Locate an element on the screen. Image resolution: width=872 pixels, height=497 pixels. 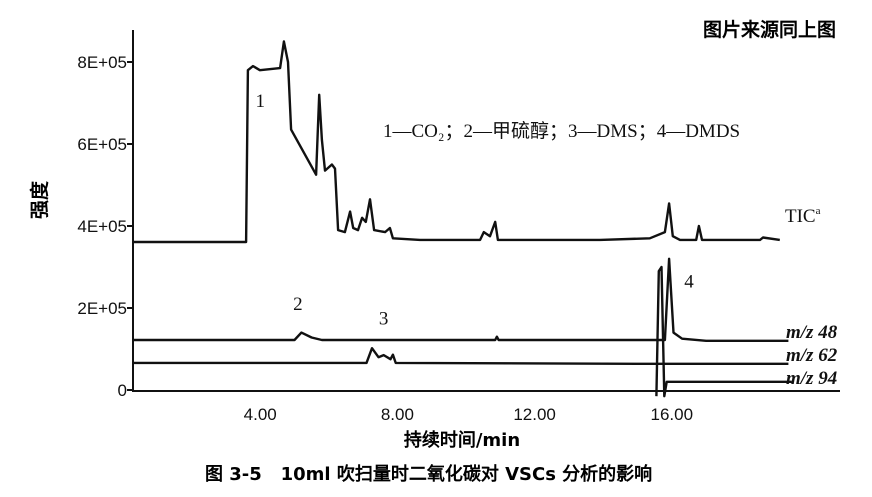
series-name-superscript: a is located at coordinates (818, 211).